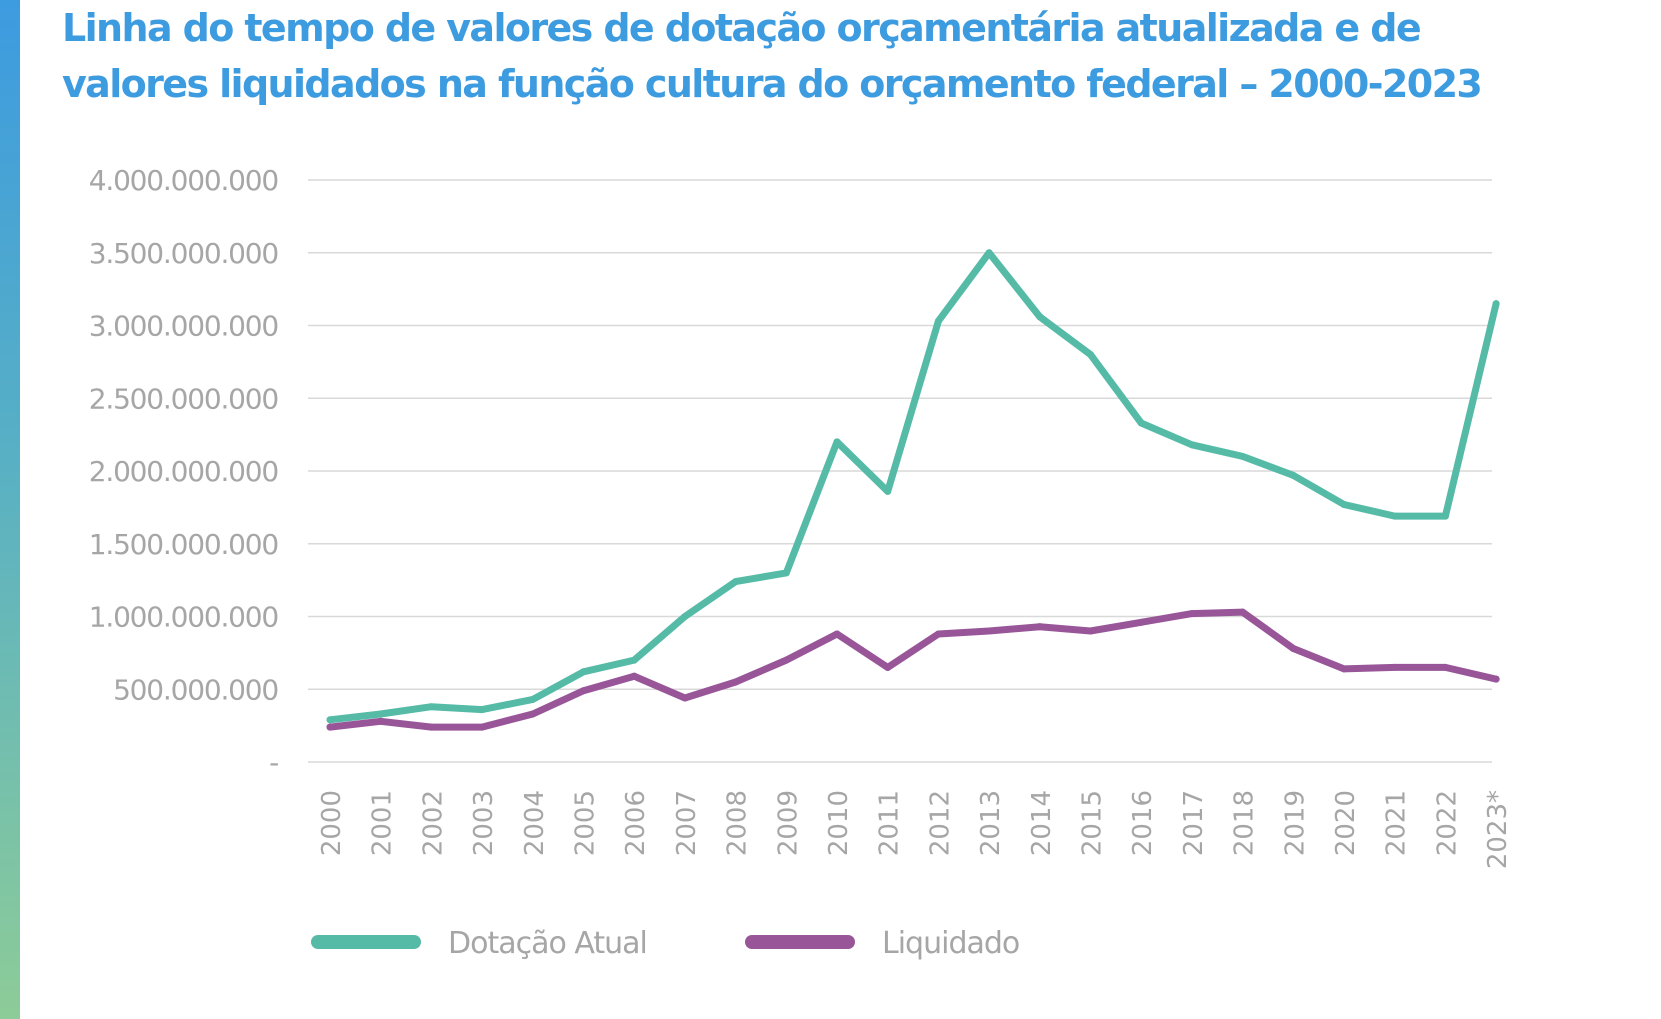 This screenshot has height=1019, width=1661. What do you see at coordinates (665, 943) in the screenshot?
I see `legend: Dotação Atual Liquidado` at bounding box center [665, 943].